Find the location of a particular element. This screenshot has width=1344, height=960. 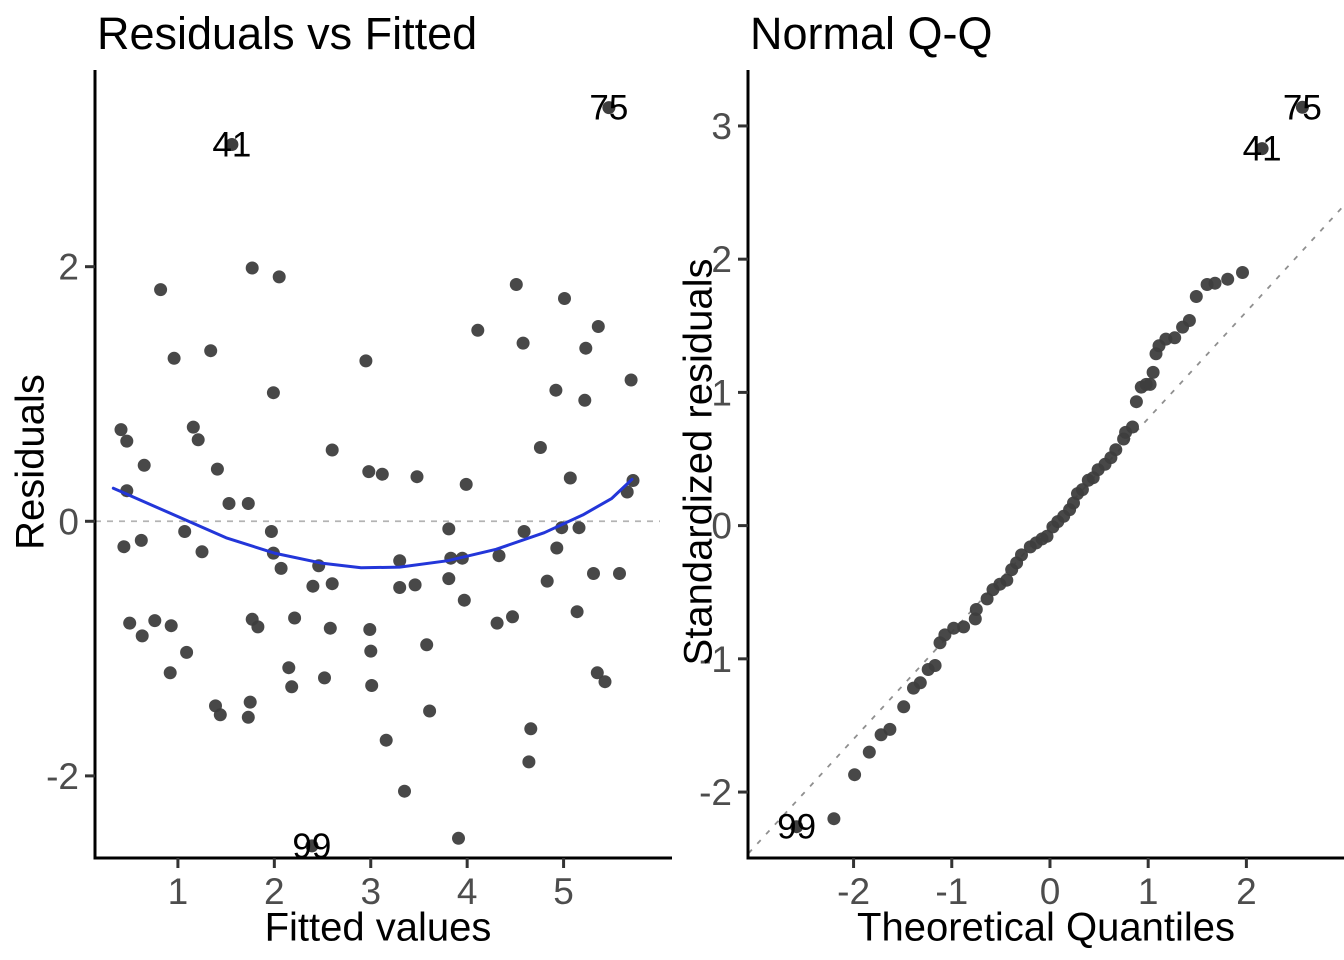

theoretical-quantiles-x-axis-title: Theoretical Quantiles is located at coordinates (1046, 927).